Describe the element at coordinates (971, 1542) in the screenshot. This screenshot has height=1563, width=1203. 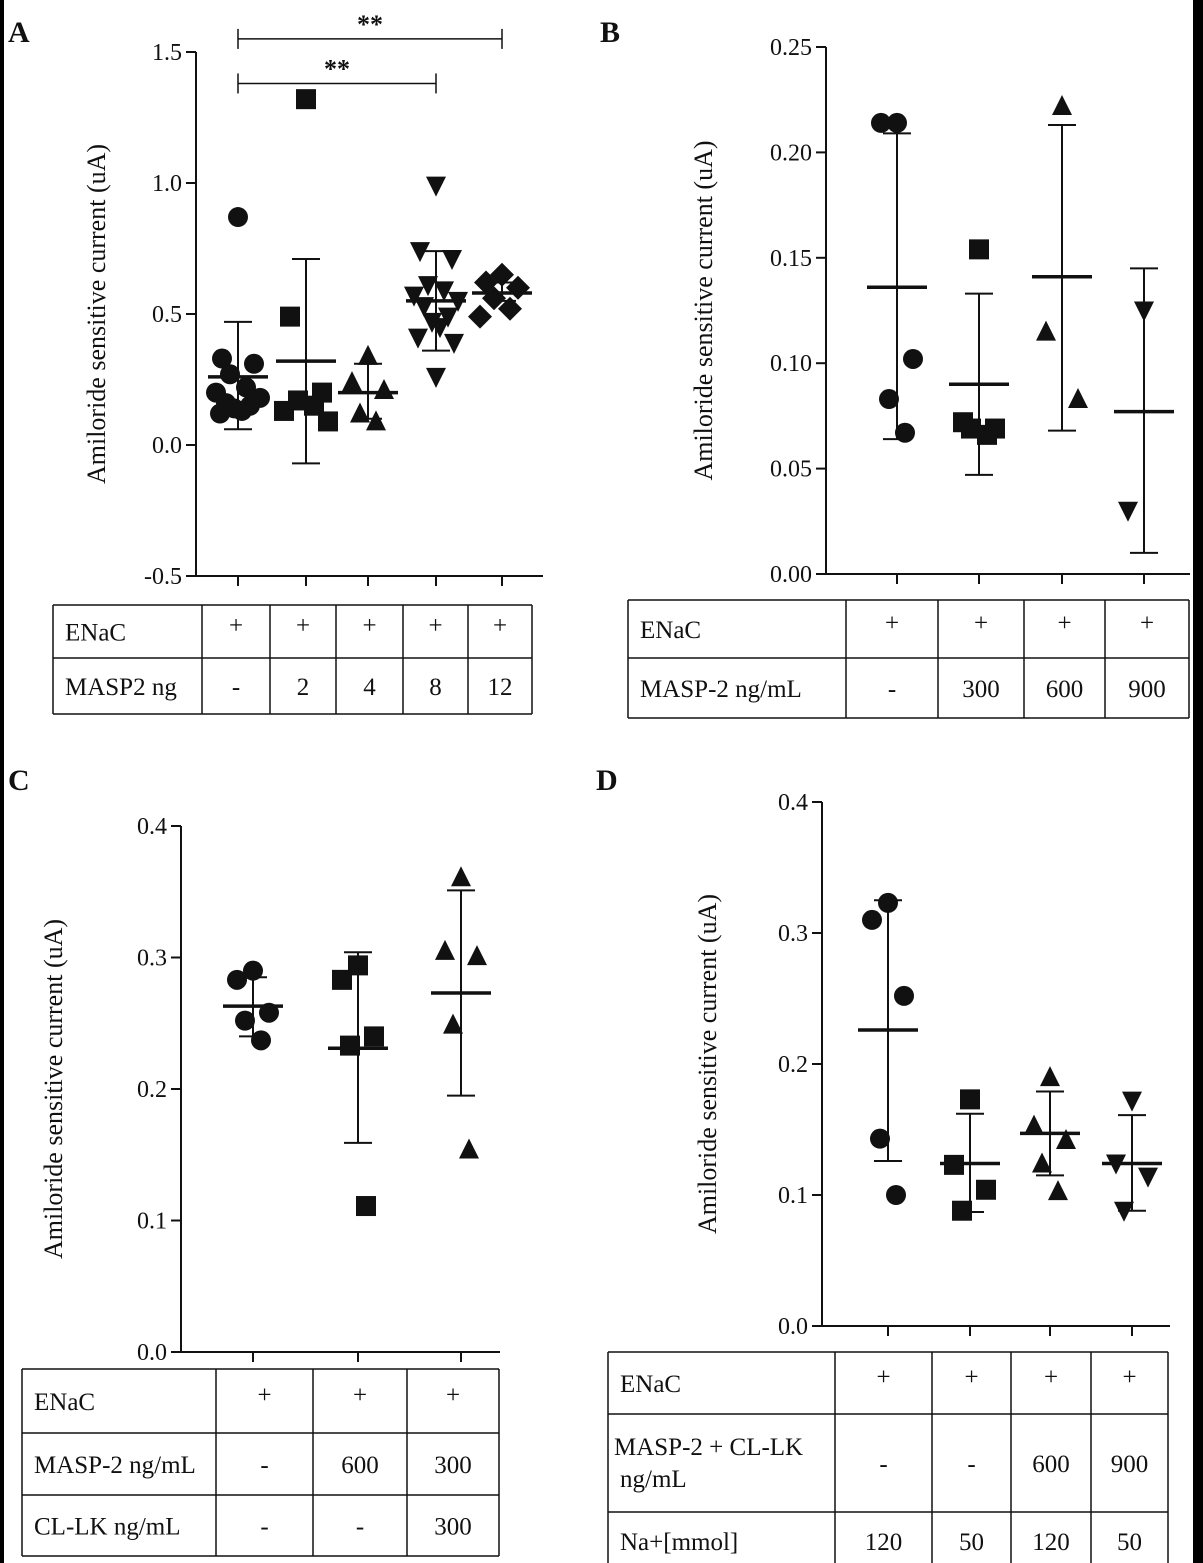
I see `table-cell: 50` at that location.